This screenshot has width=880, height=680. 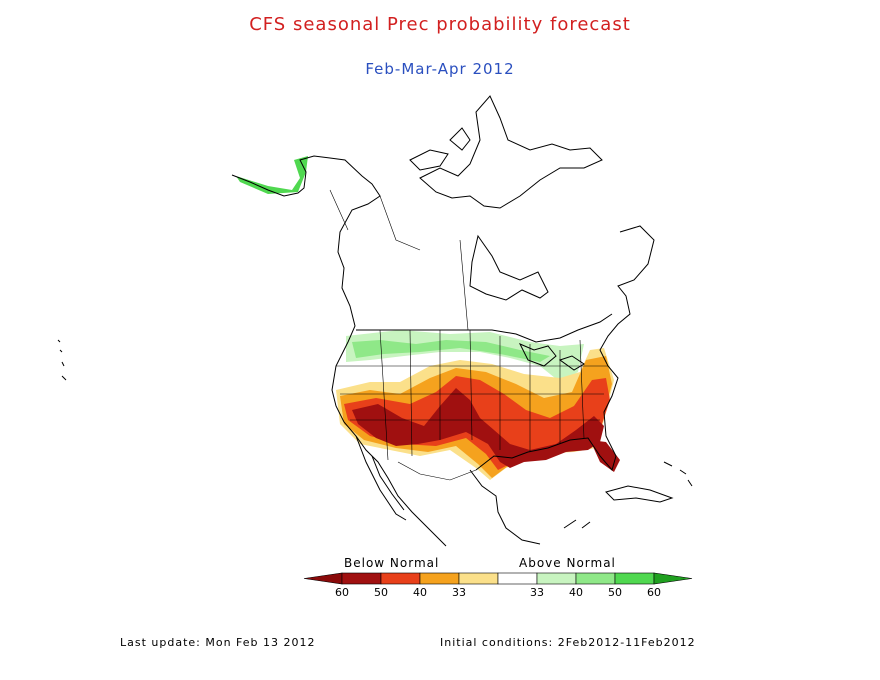 What do you see at coordinates (459, 592) in the screenshot?
I see `legend-tick-3: 33` at bounding box center [459, 592].